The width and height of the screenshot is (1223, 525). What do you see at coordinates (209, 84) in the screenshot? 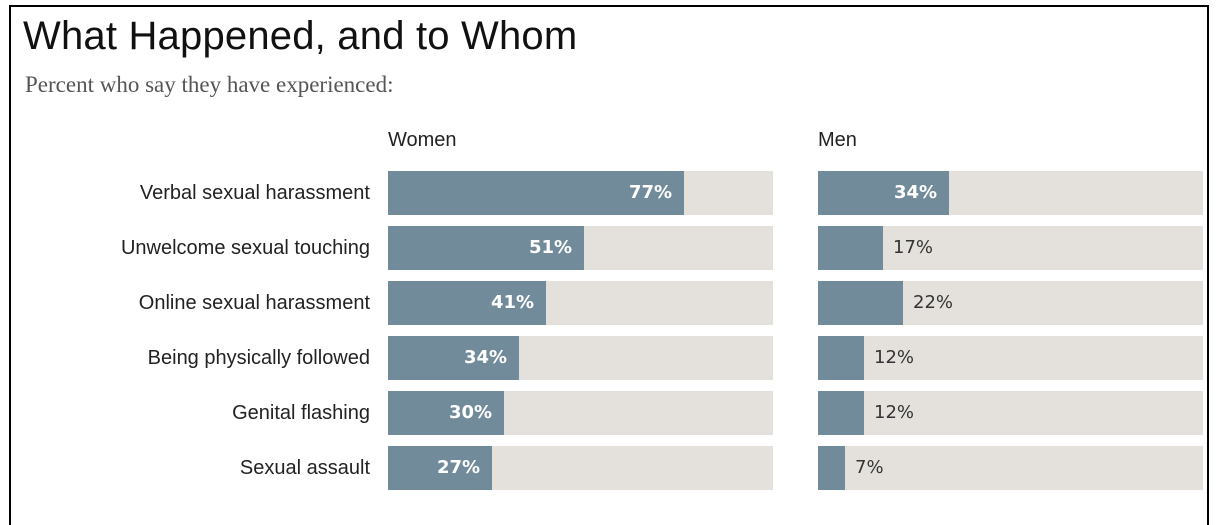
I see `chart-subtitle: Percent who say they have experienced:` at bounding box center [209, 84].